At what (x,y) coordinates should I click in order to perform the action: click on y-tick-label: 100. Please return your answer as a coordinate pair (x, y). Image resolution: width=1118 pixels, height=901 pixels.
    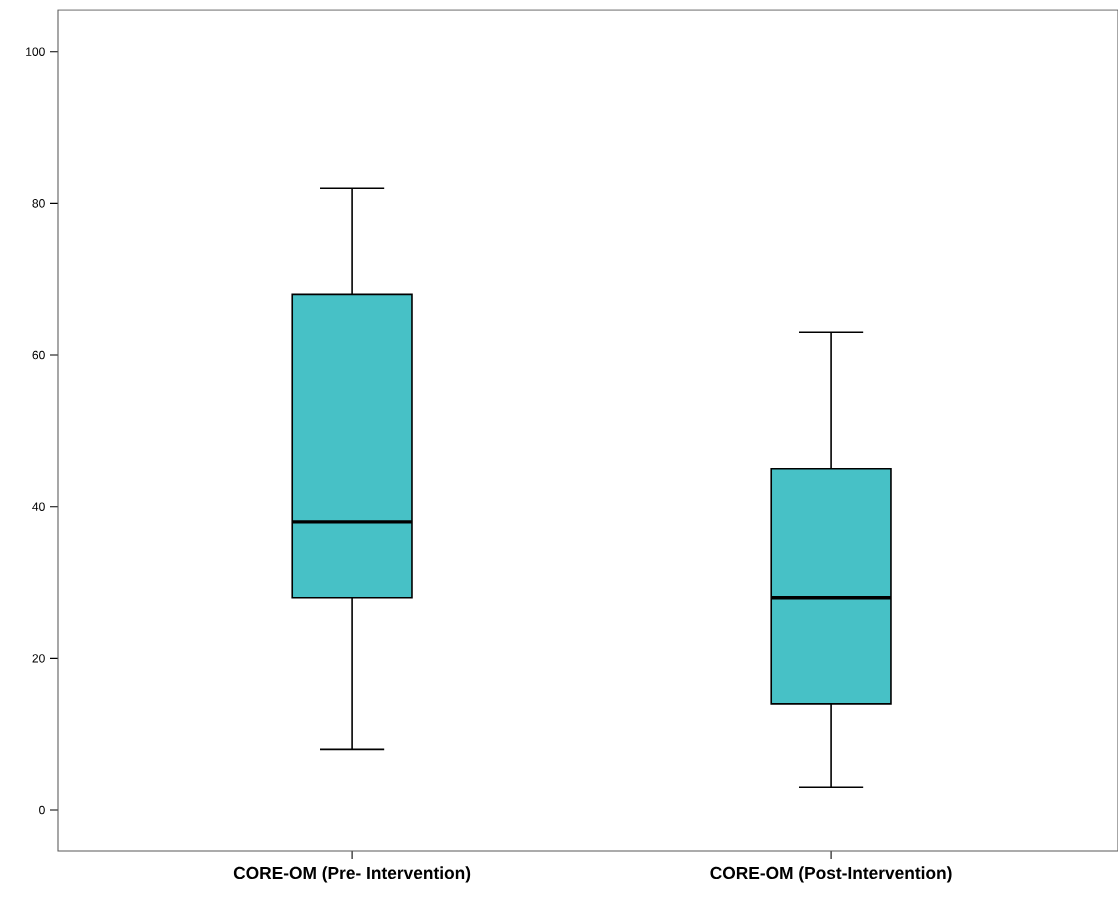
    Looking at the image, I should click on (35, 51).